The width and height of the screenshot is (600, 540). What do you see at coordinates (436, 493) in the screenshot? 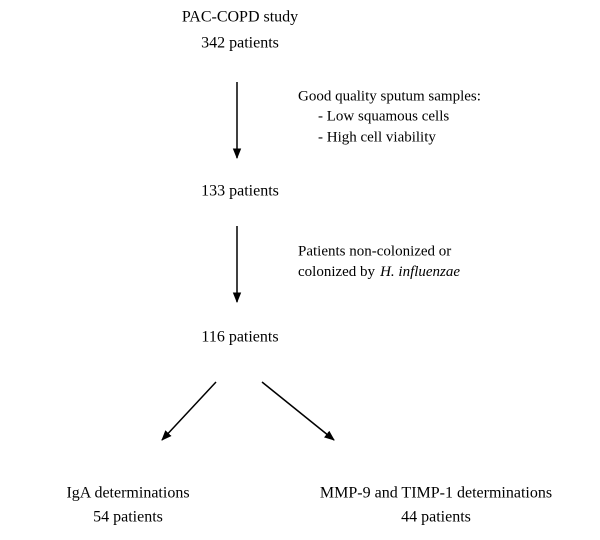
I see `node-title: MMP-9 and TIMP-1 determinations` at bounding box center [436, 493].